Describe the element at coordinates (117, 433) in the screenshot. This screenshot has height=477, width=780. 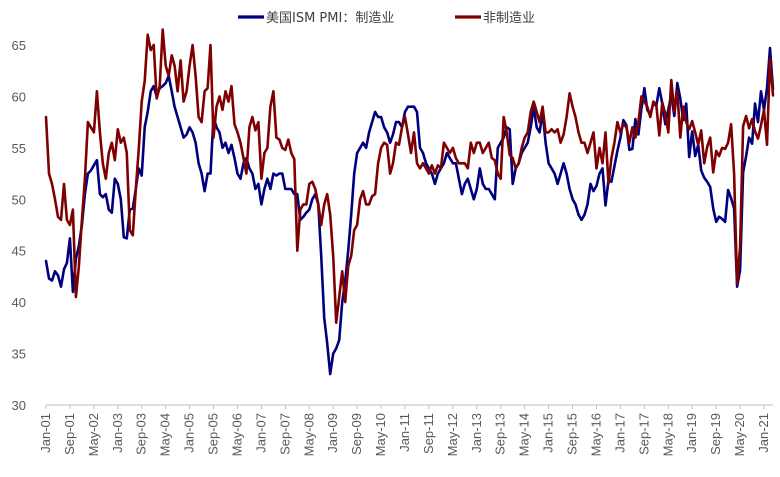
I see `x-tick-label: Jan-03` at that location.